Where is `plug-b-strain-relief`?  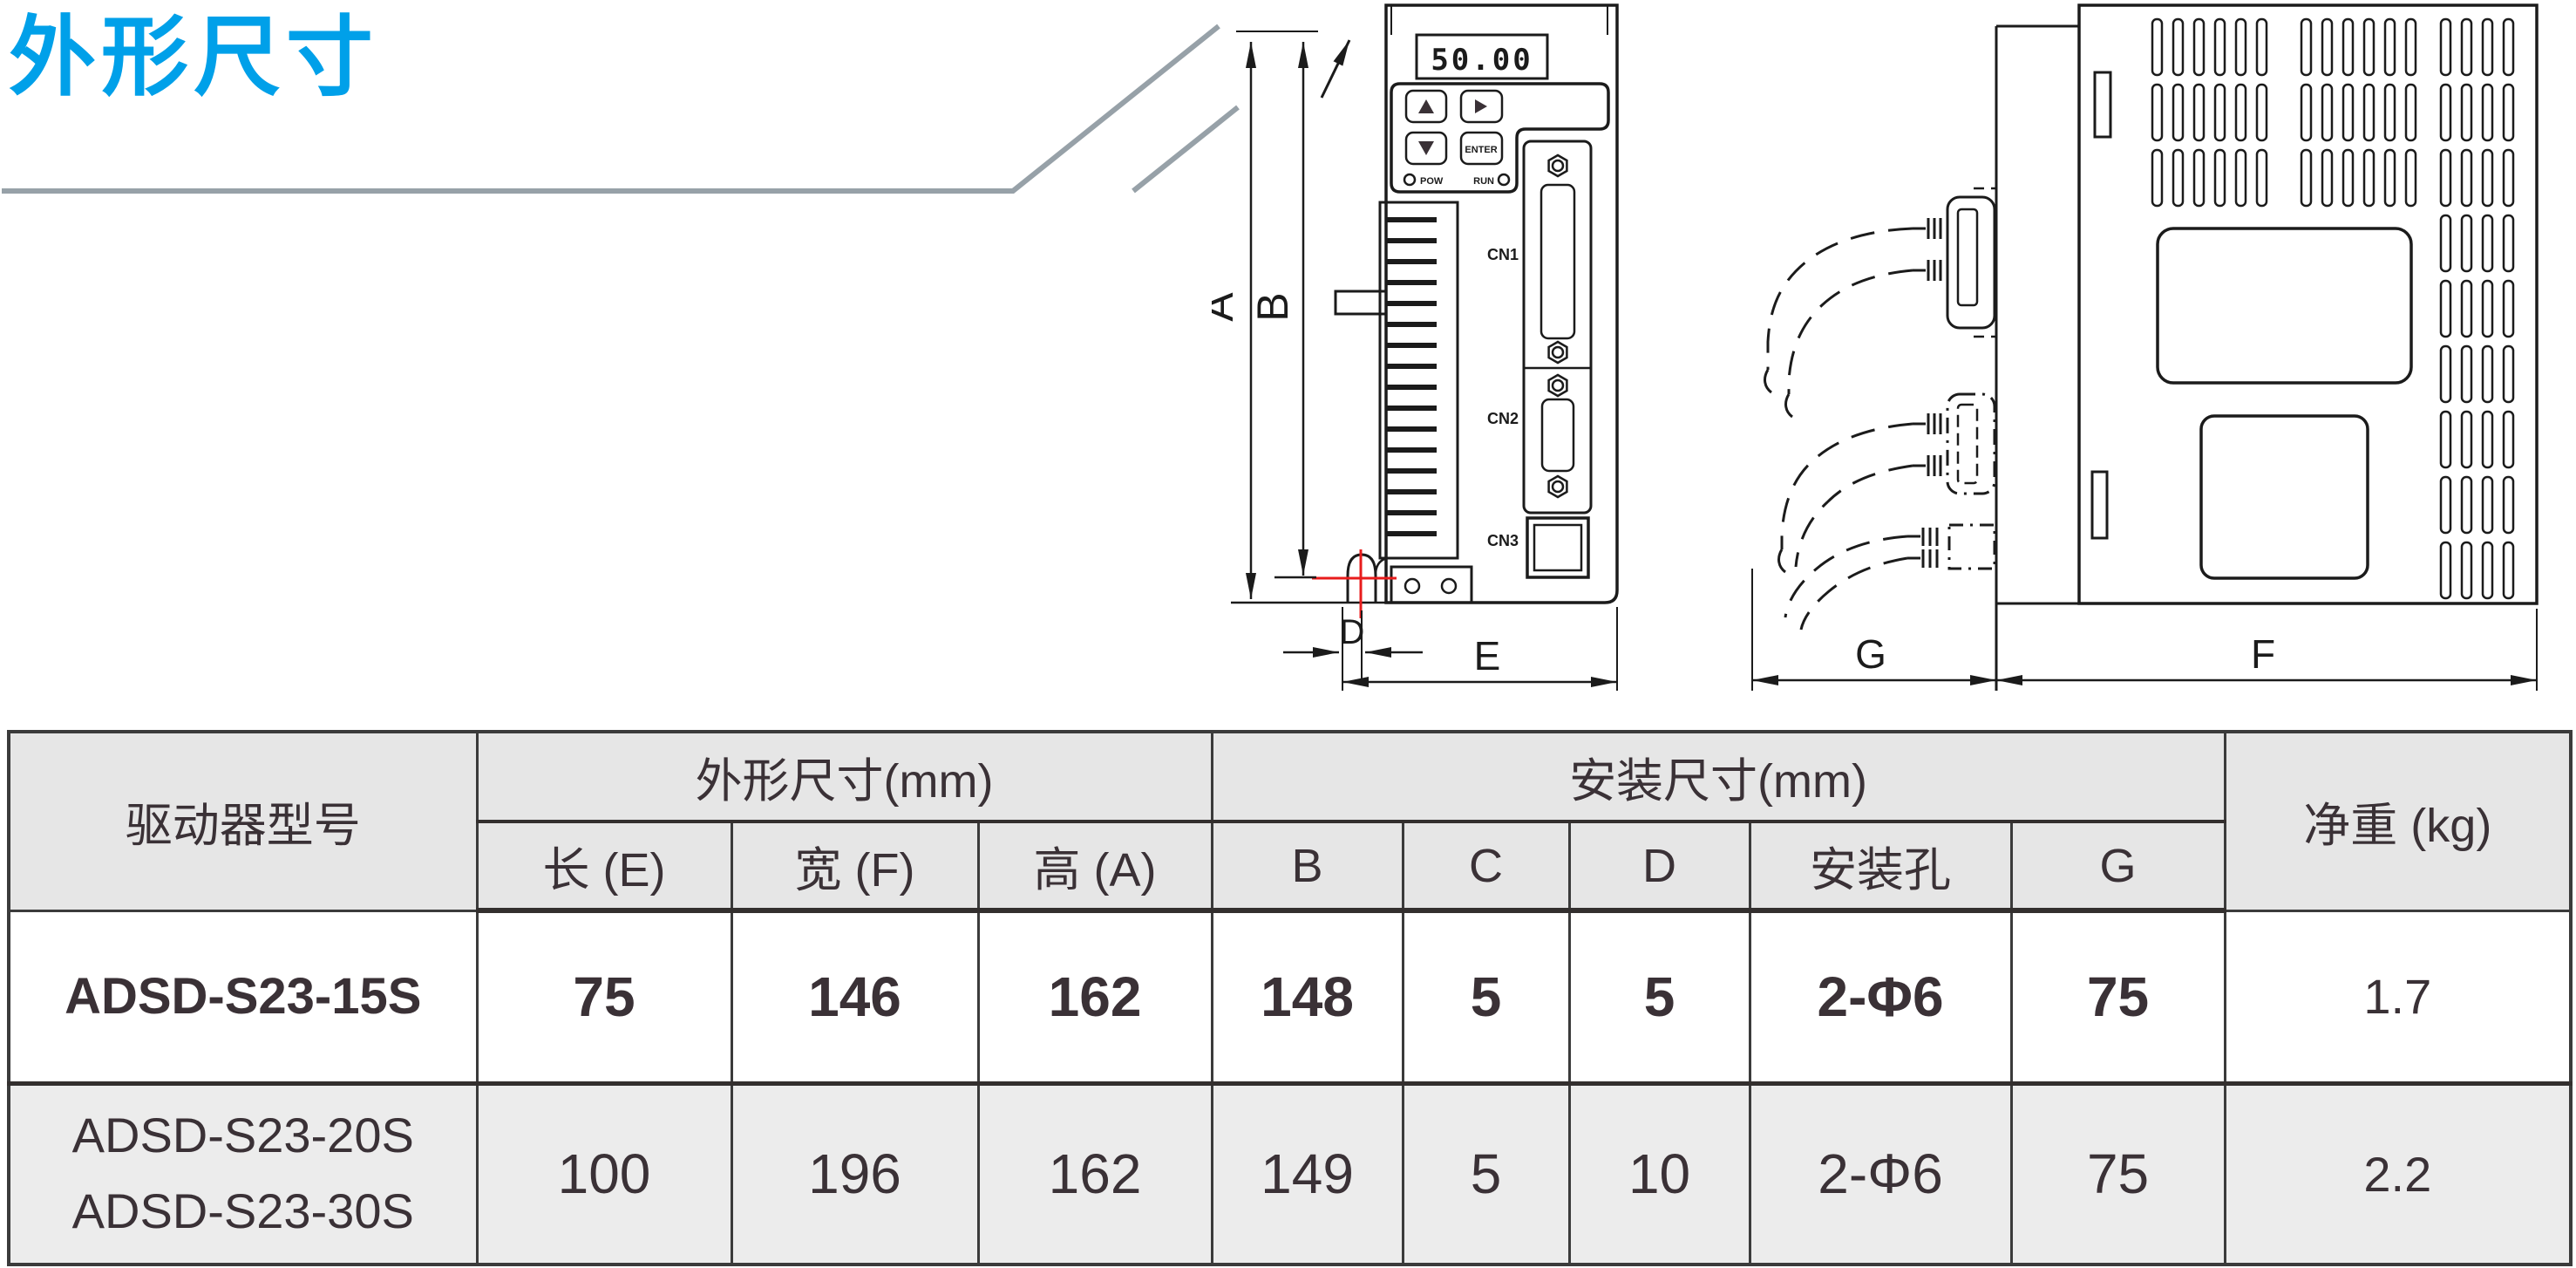
plug-b-strain-relief is located at coordinates (1927, 444).